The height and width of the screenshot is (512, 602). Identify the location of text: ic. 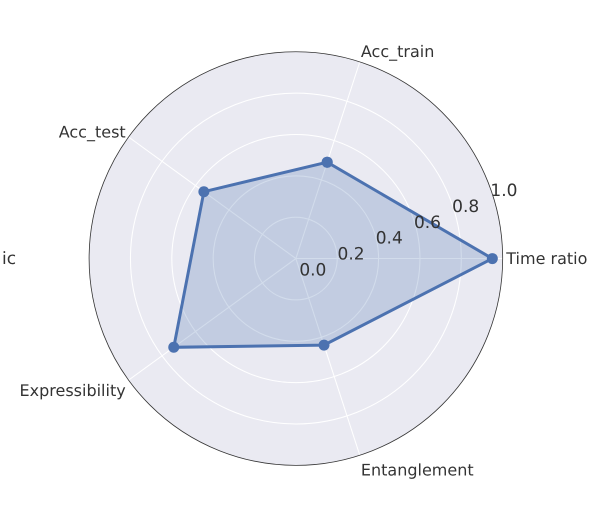
(9, 259).